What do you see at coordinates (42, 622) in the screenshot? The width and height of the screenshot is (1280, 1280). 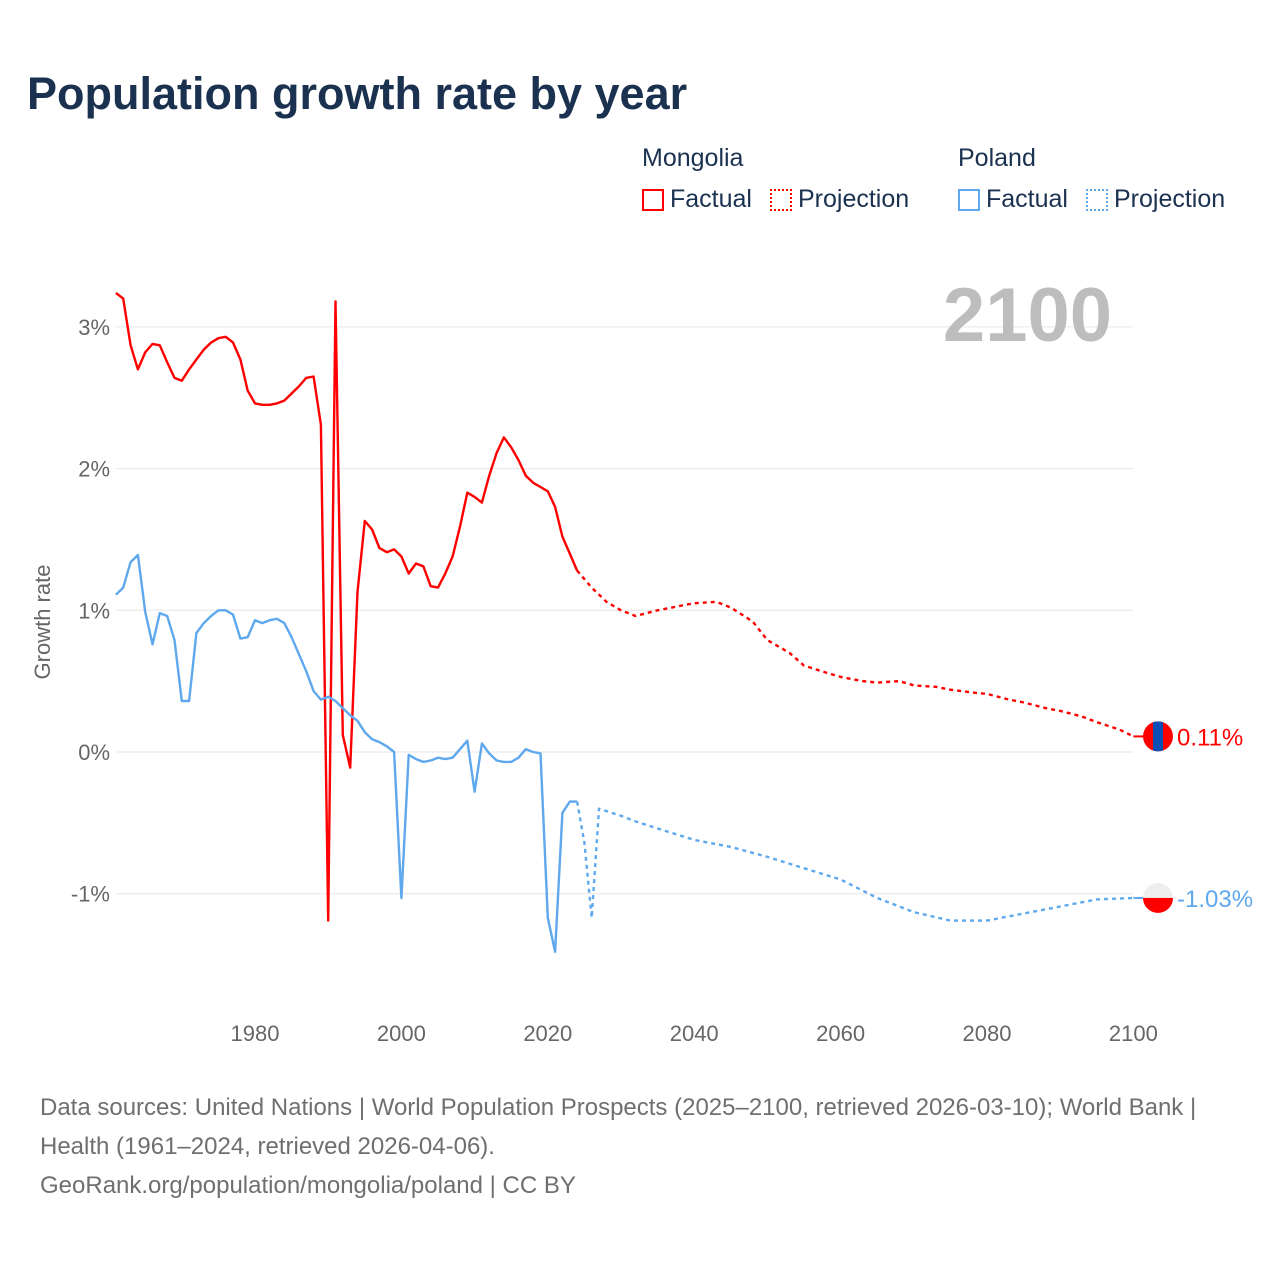 I see `y-axis-label: Growth rate` at bounding box center [42, 622].